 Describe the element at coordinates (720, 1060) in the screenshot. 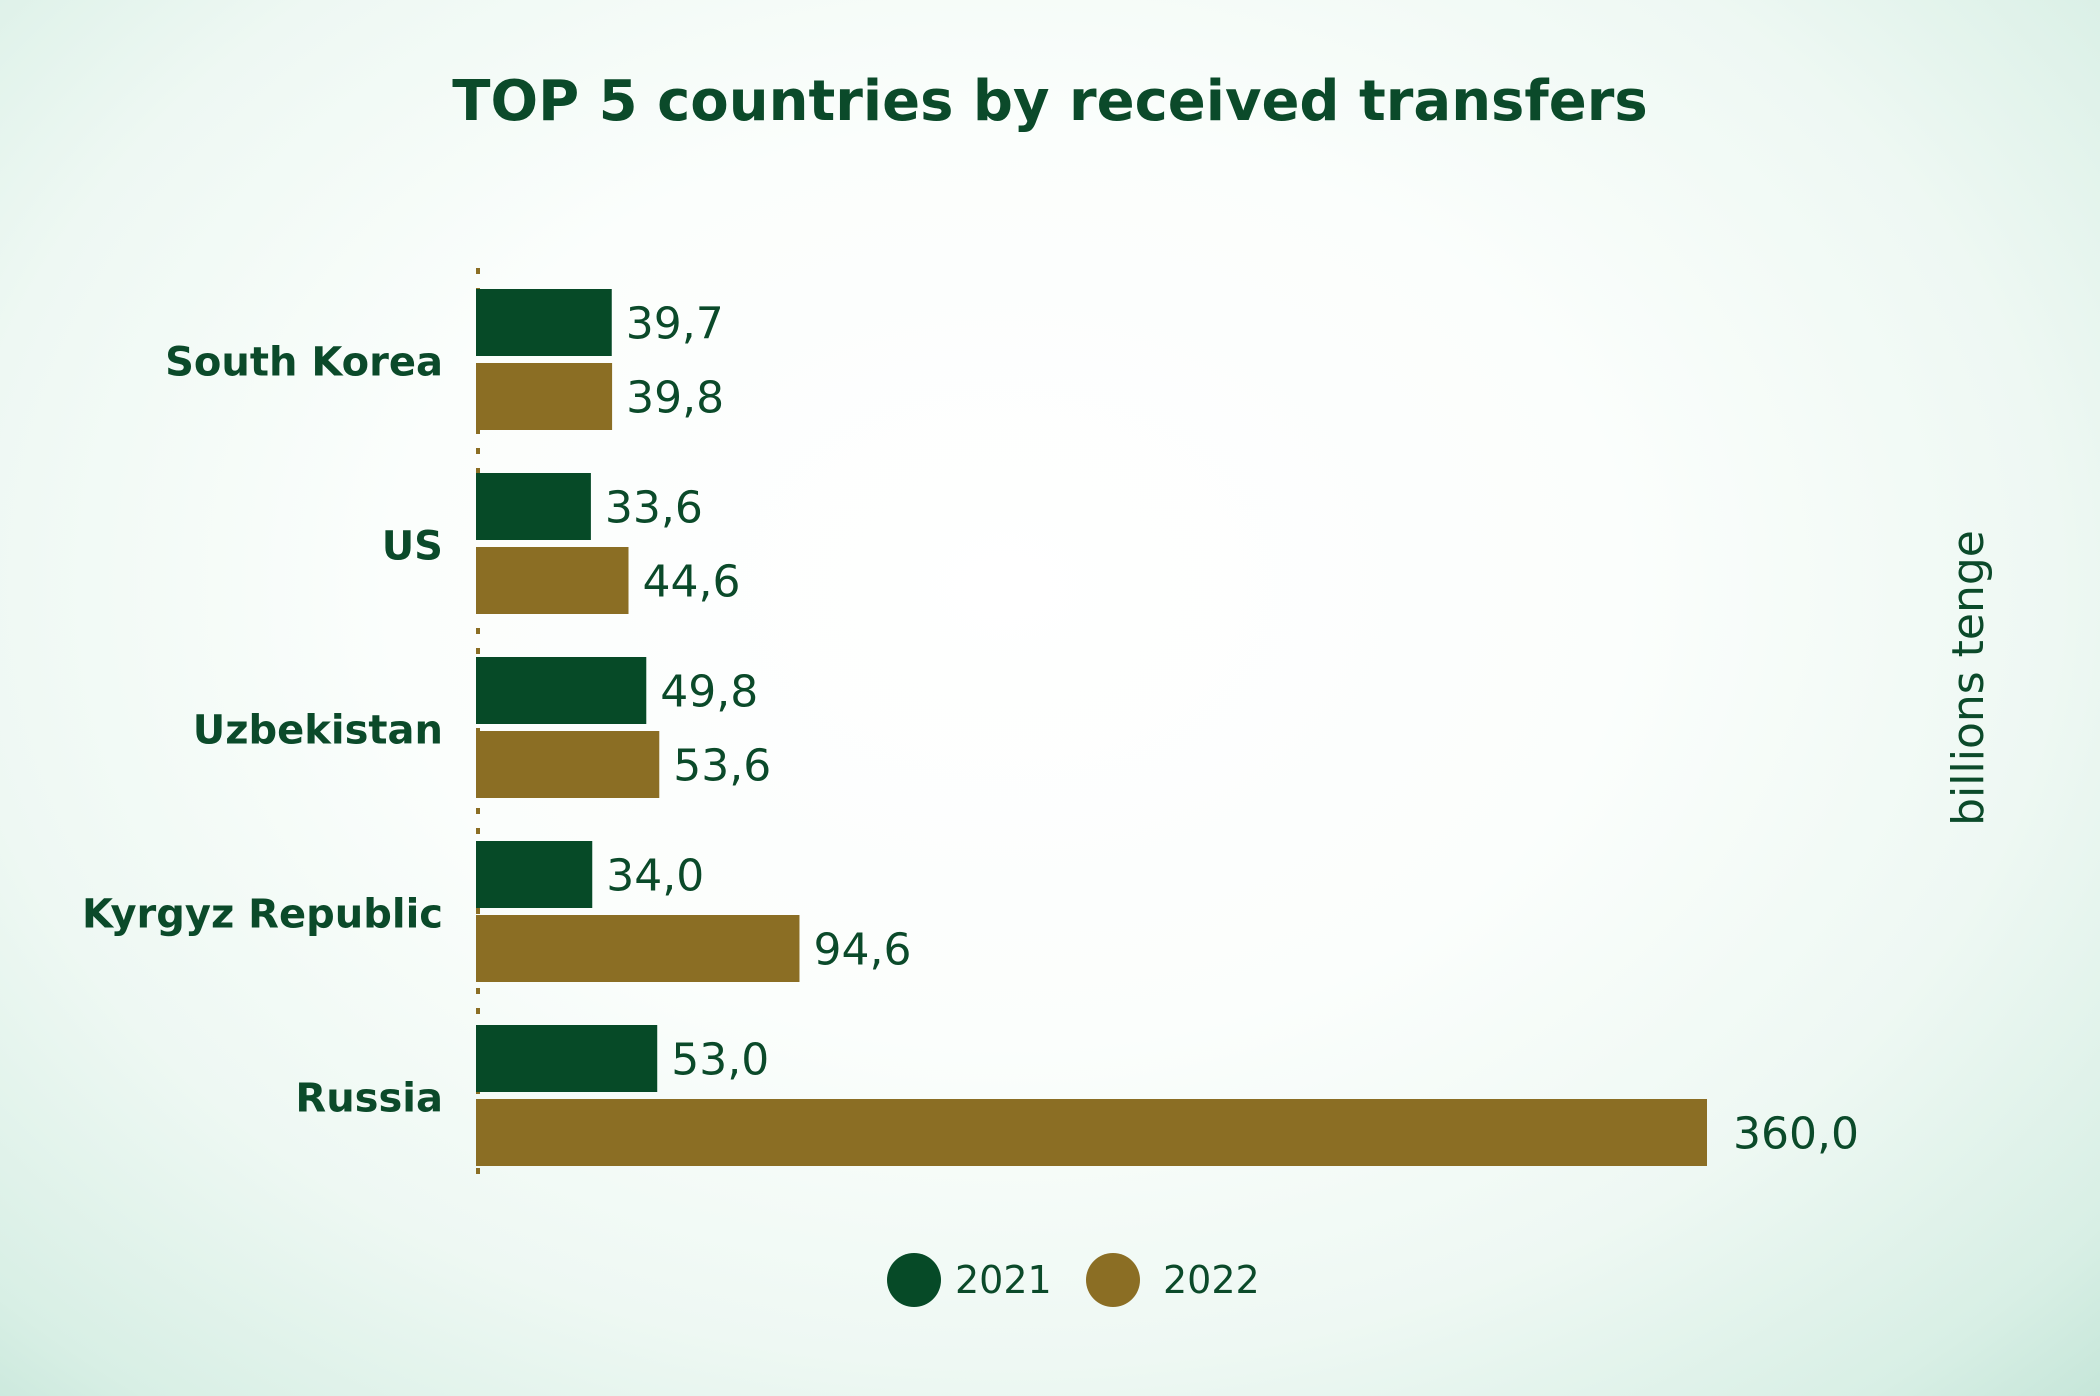

I see `data-label-russia-2021: 53,0` at that location.